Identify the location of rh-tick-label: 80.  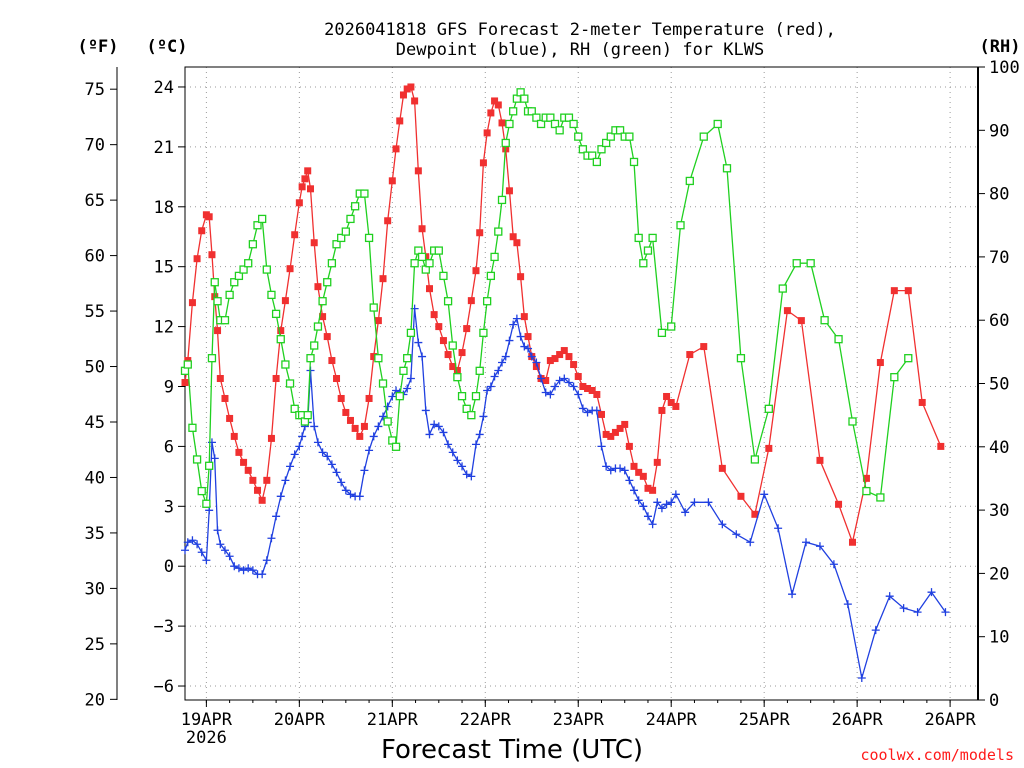
(999, 195).